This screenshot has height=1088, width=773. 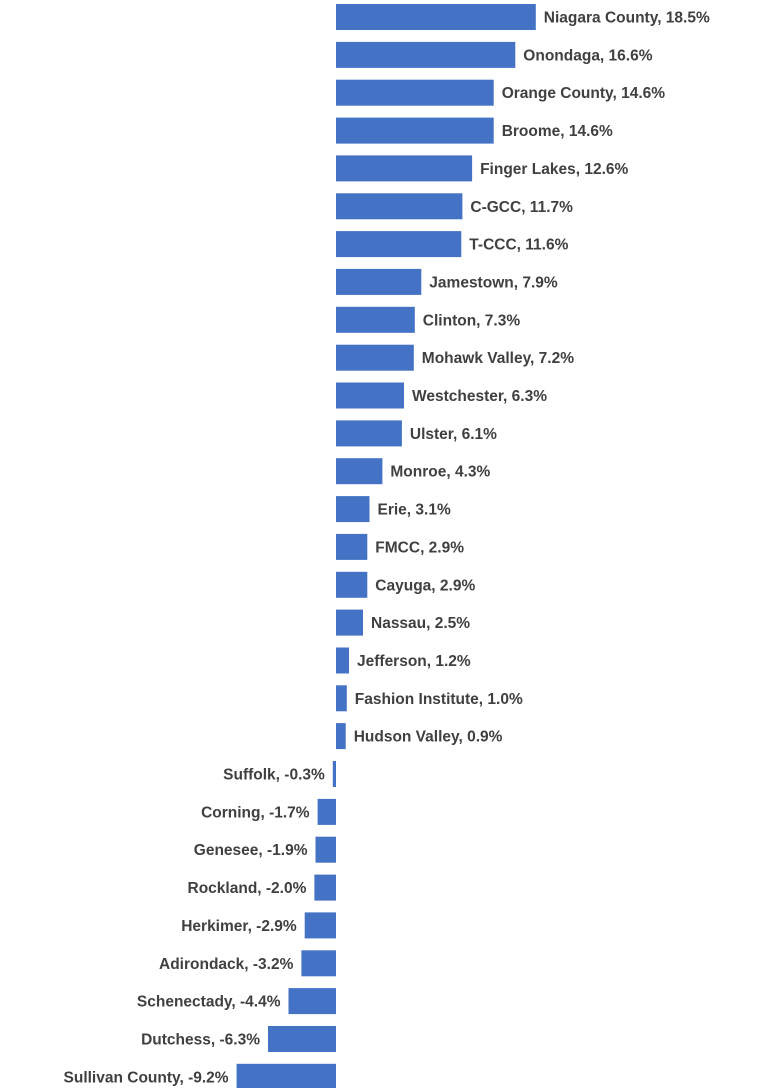 I want to click on data-label-24: Herkimer, -2.9%, so click(x=239, y=926).